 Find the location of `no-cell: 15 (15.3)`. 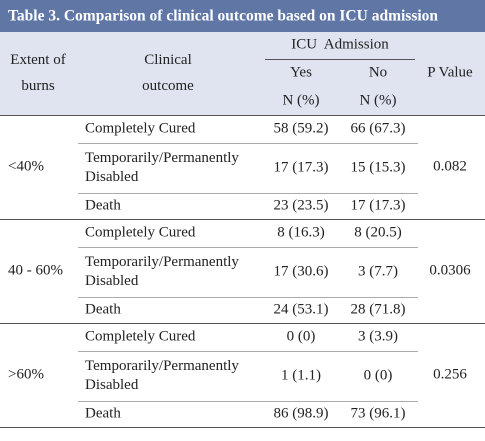

no-cell: 15 (15.3) is located at coordinates (378, 167).